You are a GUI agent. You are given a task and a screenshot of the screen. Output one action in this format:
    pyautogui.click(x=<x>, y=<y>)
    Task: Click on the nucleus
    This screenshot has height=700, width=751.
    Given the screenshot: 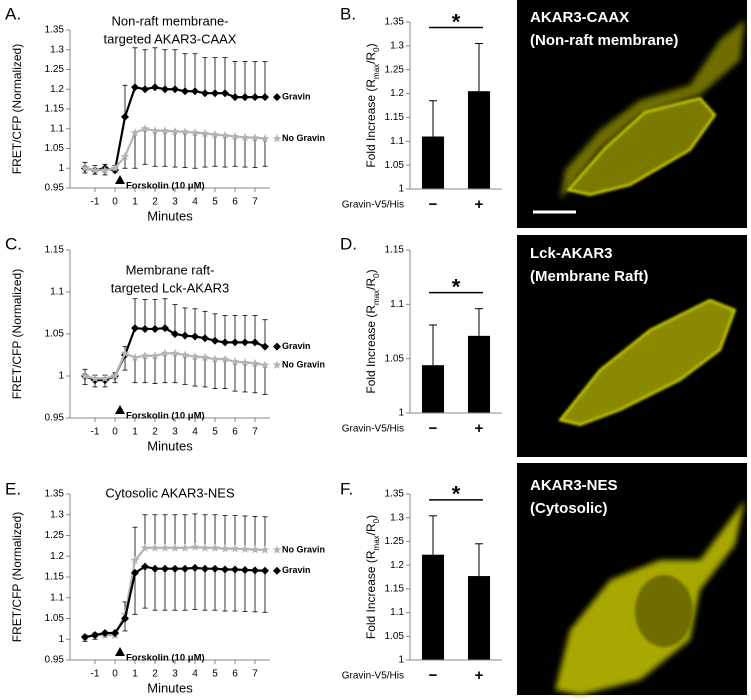 What is the action you would take?
    pyautogui.click(x=664, y=611)
    